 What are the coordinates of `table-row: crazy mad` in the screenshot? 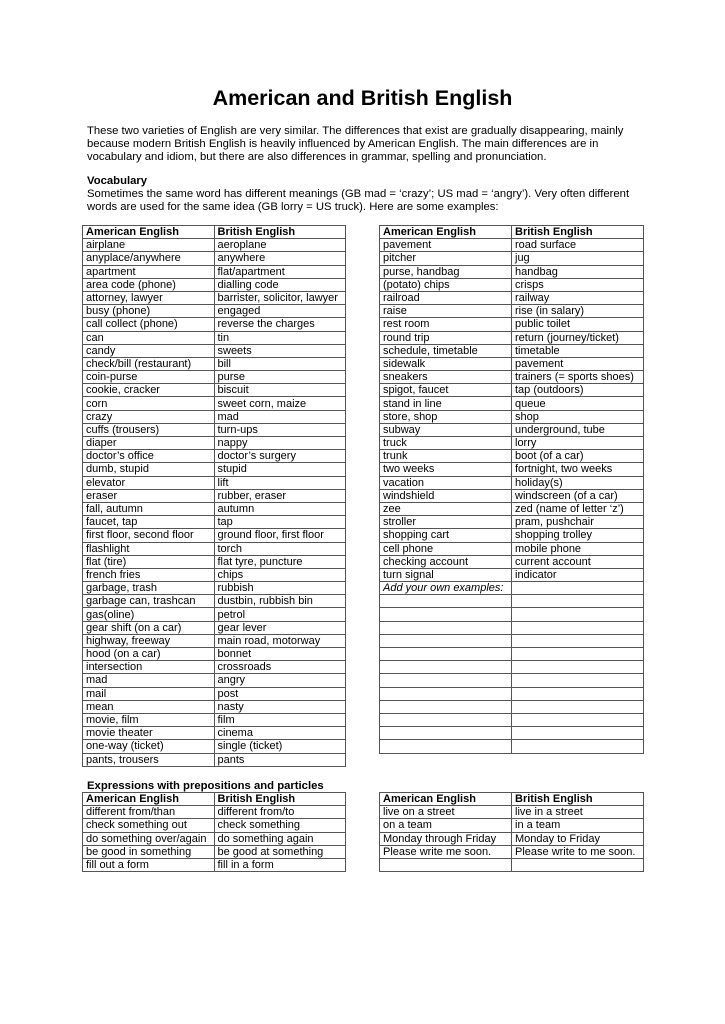 It's located at (214, 416).